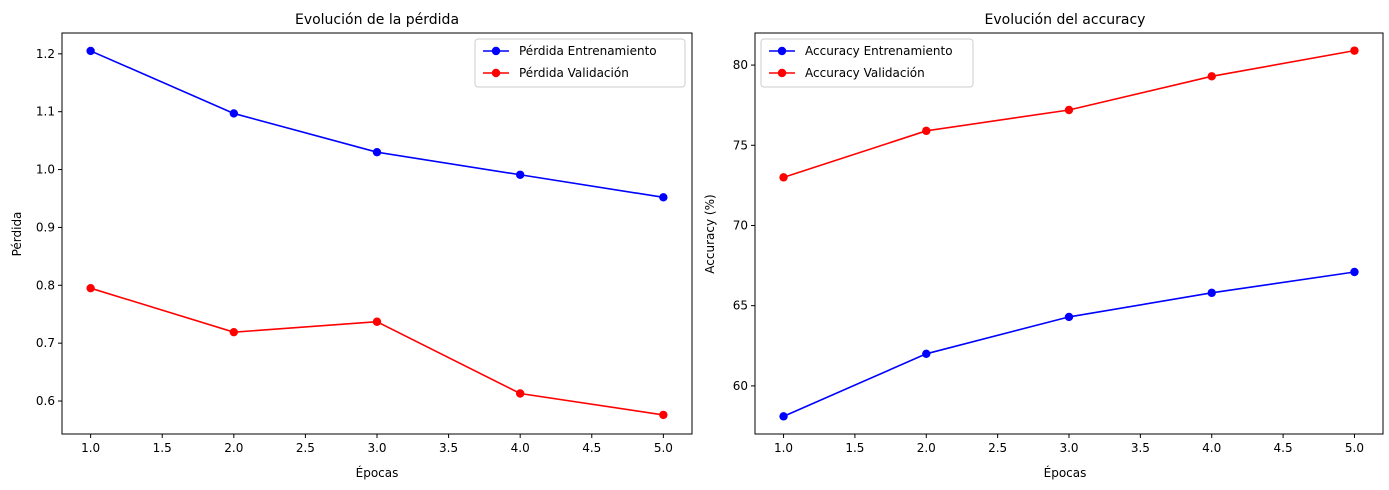 The width and height of the screenshot is (1389, 490). I want to click on accuracy-x-tick-label: 2.0, so click(926, 448).